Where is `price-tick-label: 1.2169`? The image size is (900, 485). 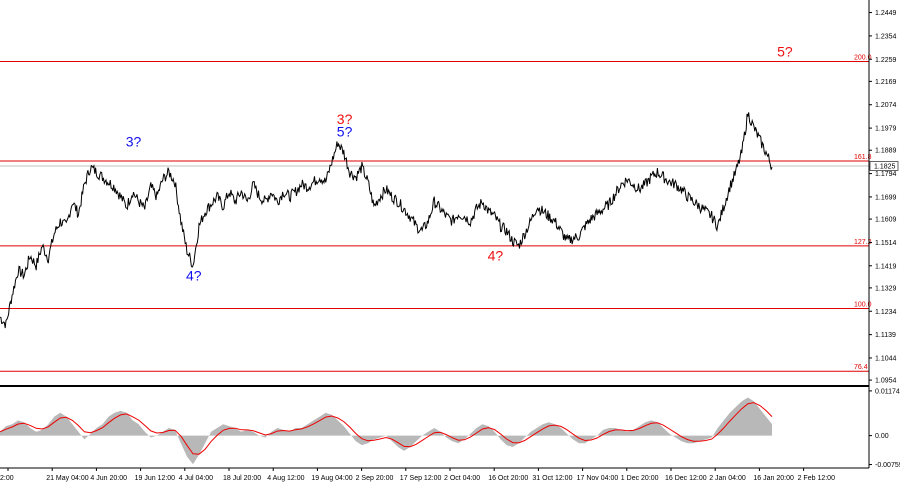
price-tick-label: 1.2169 is located at coordinates (886, 82).